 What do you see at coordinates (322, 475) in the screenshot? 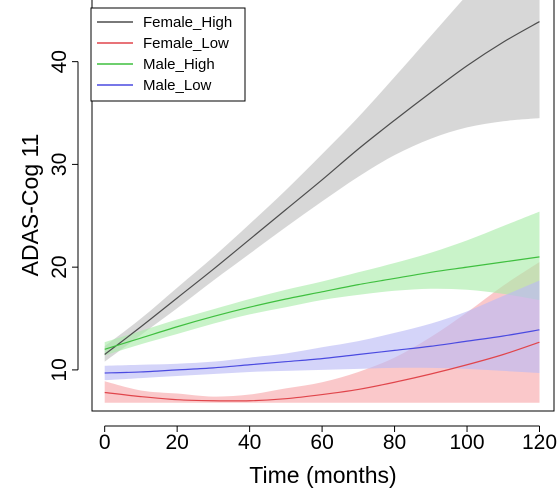
I see `x-axis-label: Time (months)` at bounding box center [322, 475].